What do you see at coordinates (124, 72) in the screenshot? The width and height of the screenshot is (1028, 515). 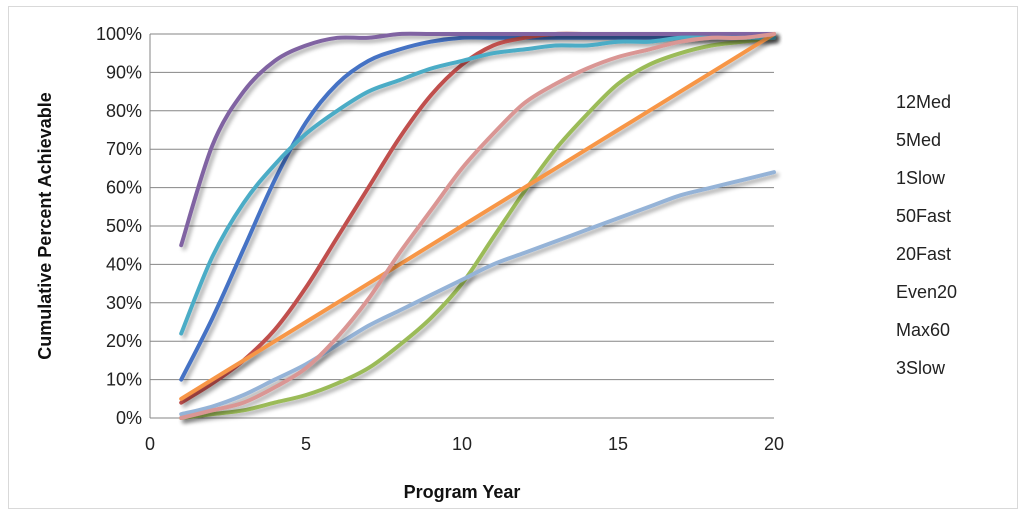 I see `y-tick-label: 90%` at bounding box center [124, 72].